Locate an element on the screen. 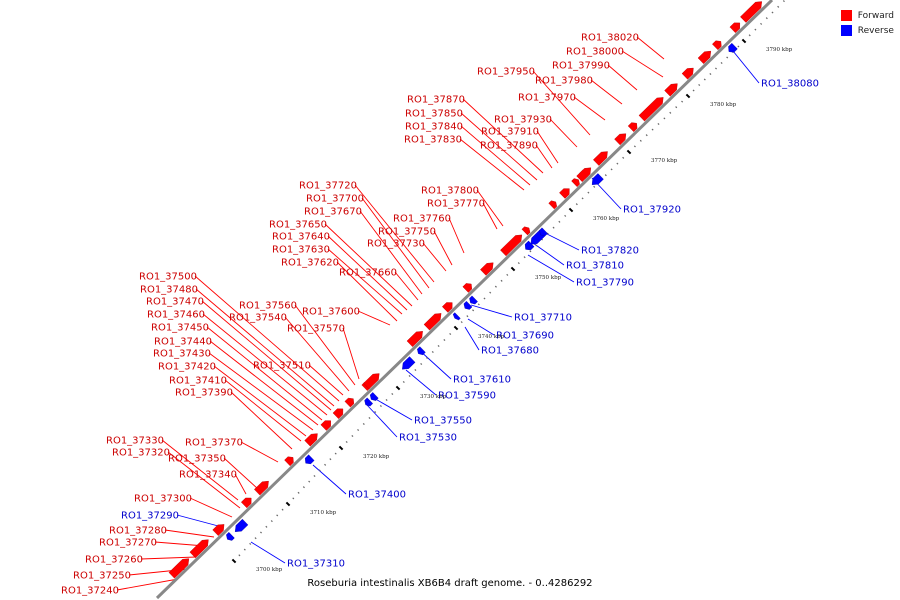 The height and width of the screenshot is (600, 900). gene-label: RO1_38020 is located at coordinates (610, 38).